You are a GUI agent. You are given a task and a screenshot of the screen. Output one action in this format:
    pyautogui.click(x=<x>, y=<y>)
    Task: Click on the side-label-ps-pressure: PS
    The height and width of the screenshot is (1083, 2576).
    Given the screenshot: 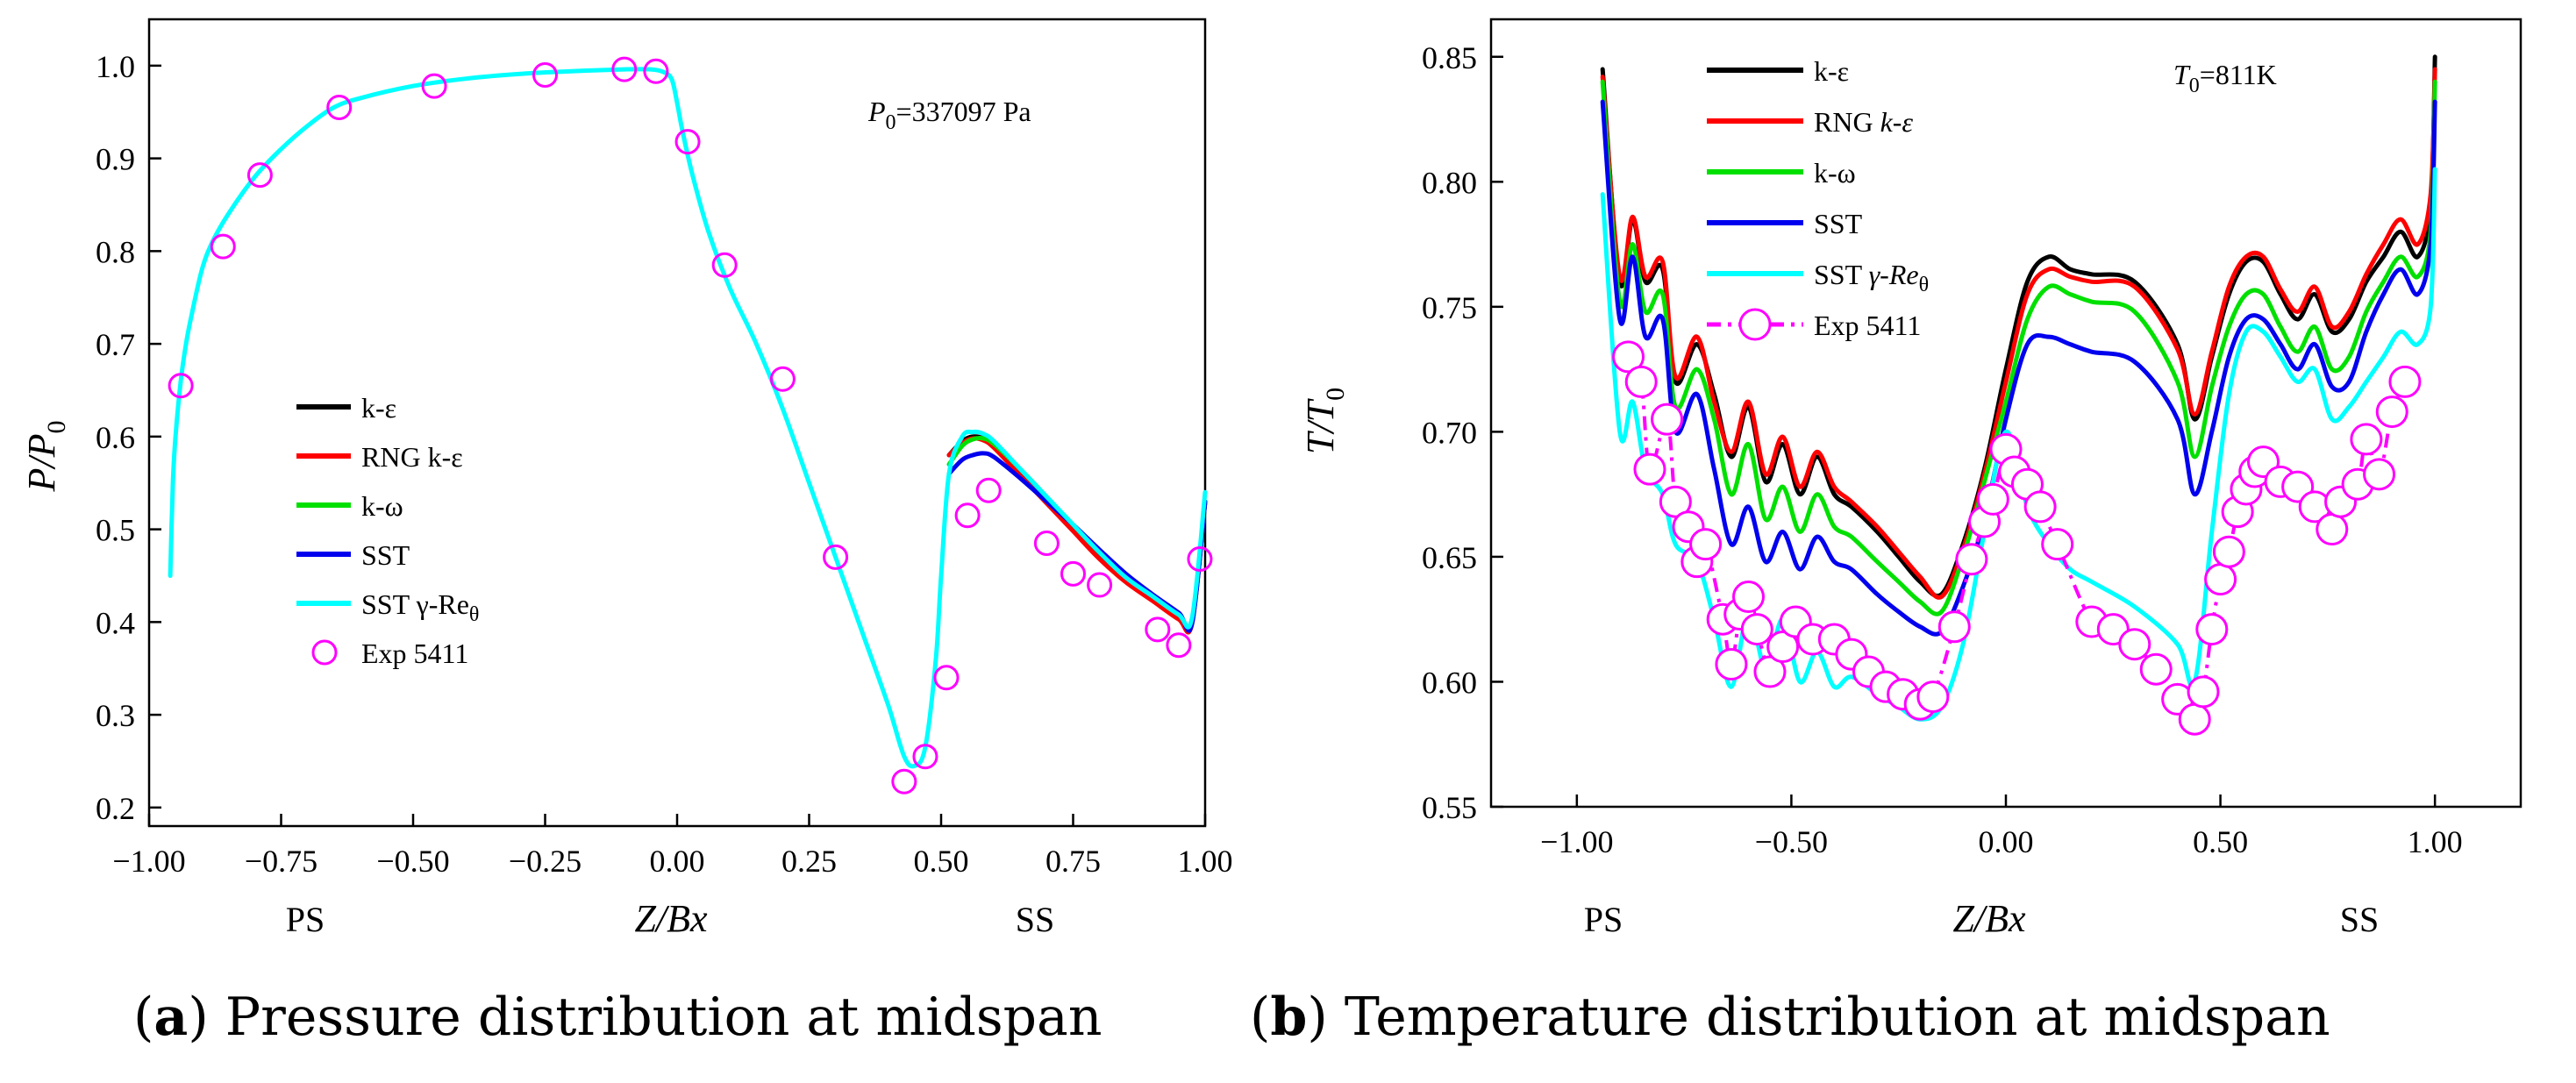 What is the action you would take?
    pyautogui.click(x=306, y=919)
    